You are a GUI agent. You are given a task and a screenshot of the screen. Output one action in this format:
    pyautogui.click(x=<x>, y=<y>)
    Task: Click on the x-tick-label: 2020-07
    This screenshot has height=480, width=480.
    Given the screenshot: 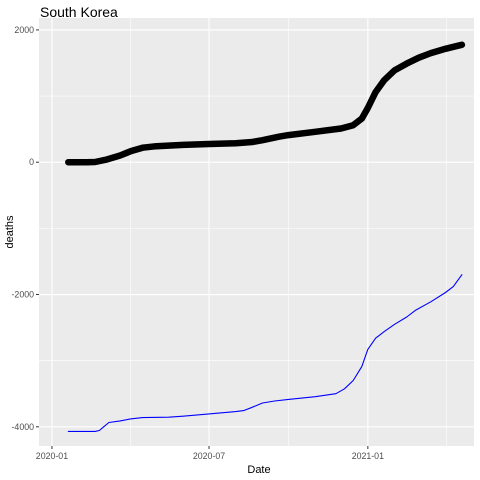 What is the action you would take?
    pyautogui.click(x=209, y=456)
    